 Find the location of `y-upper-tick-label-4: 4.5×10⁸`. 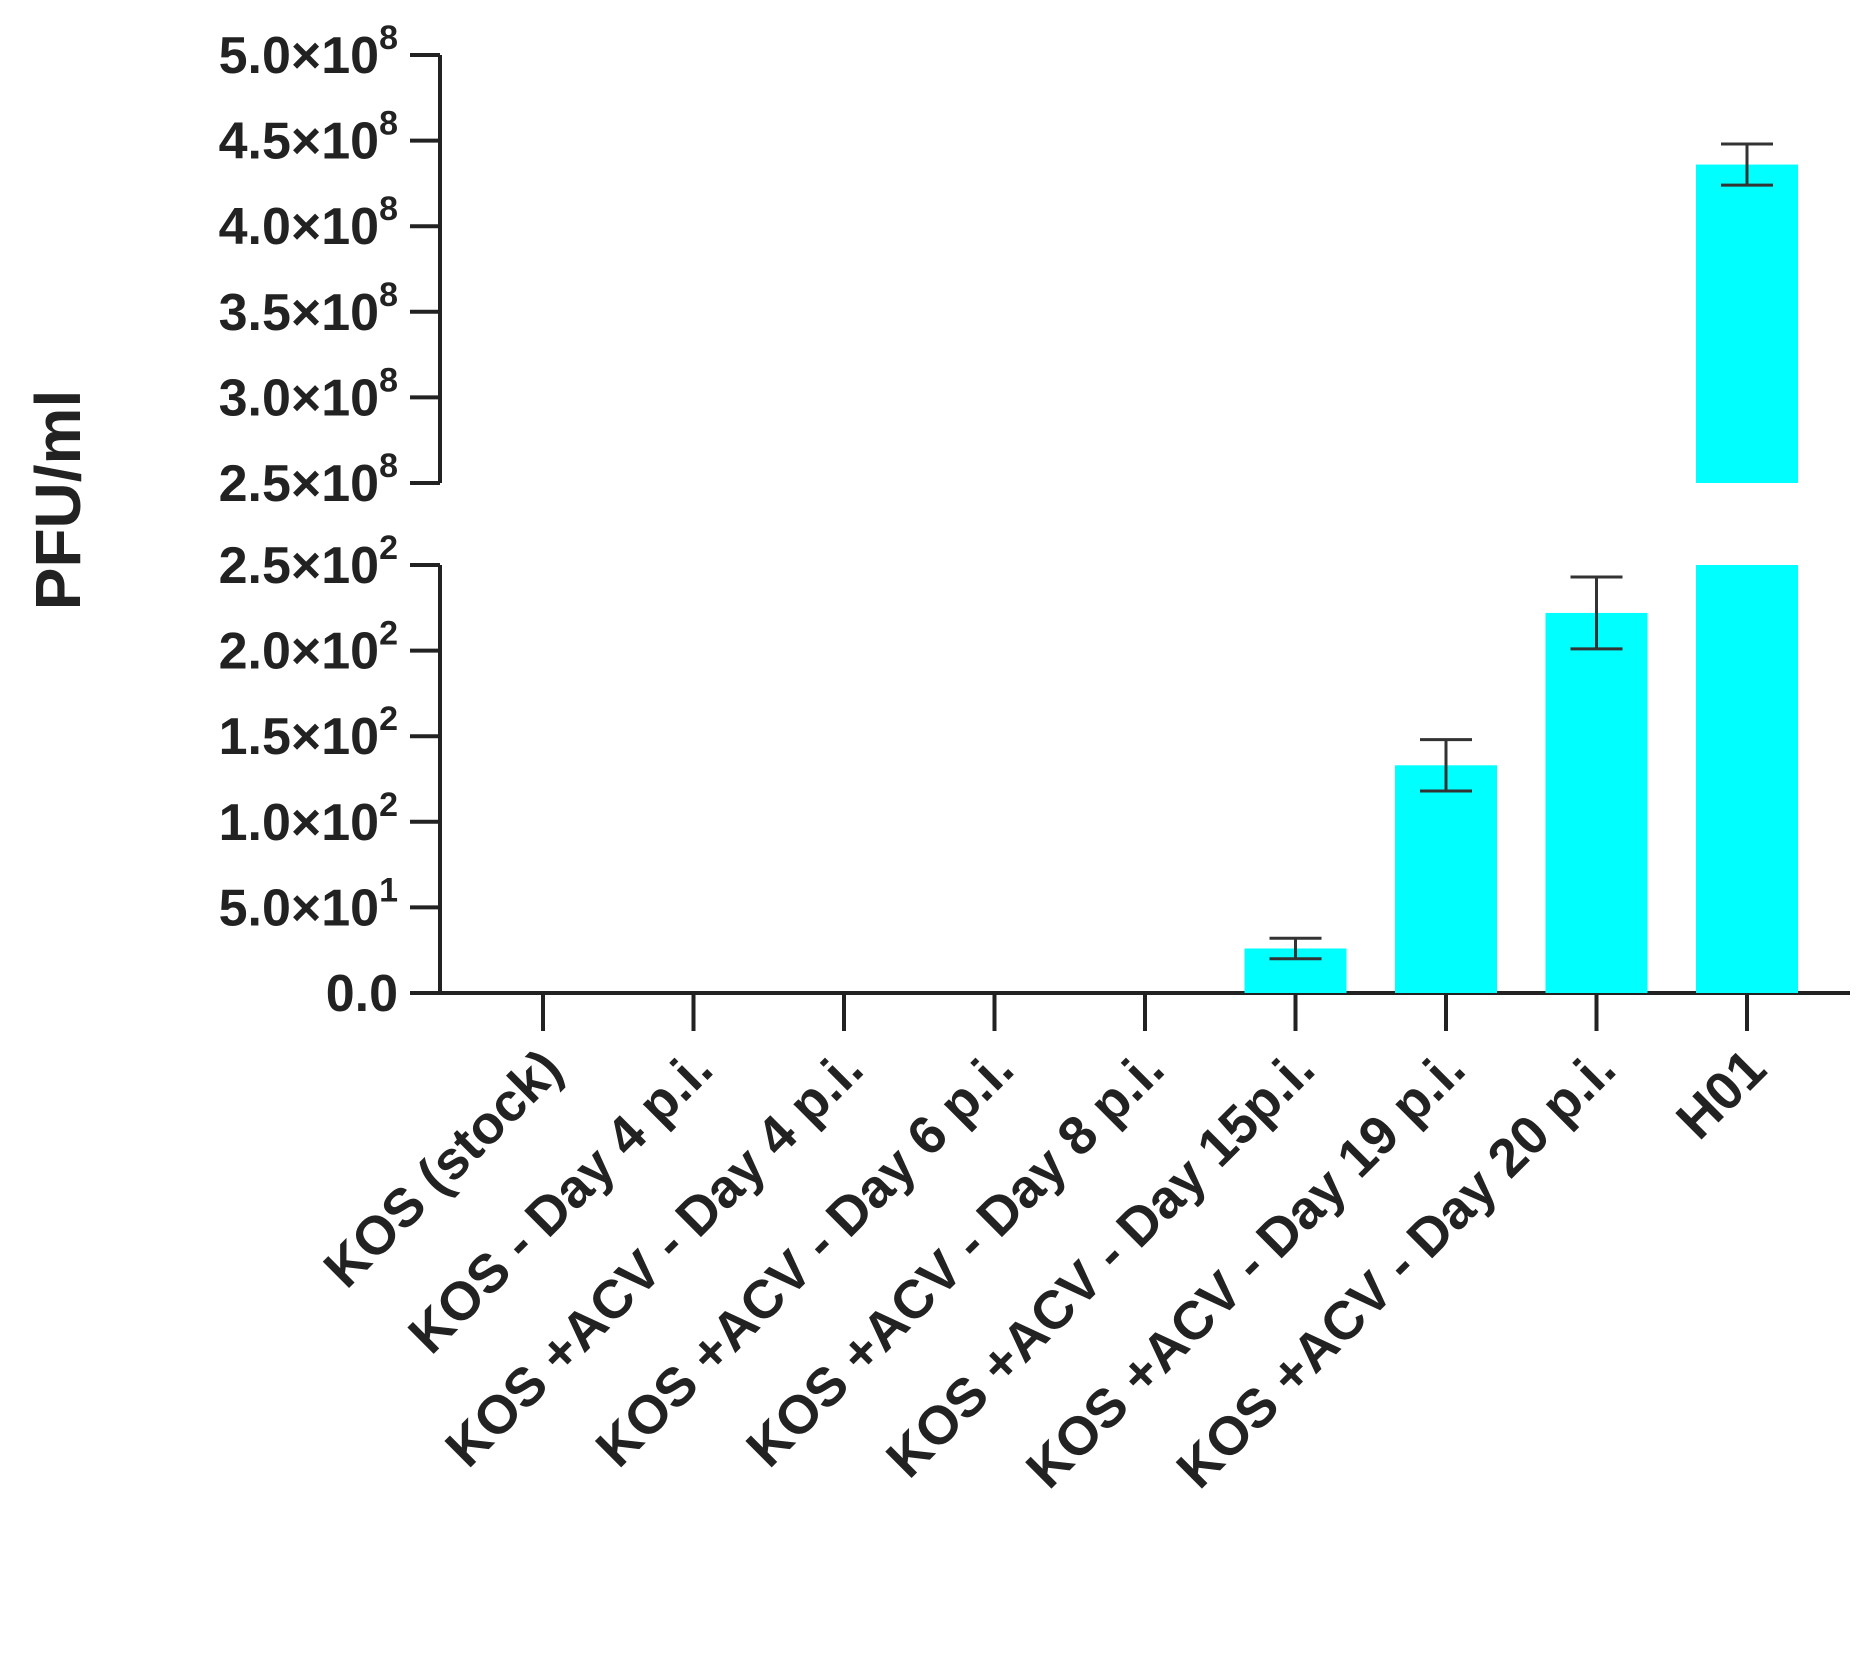

y-upper-tick-label-4: 4.5×10⁸ is located at coordinates (308, 138).